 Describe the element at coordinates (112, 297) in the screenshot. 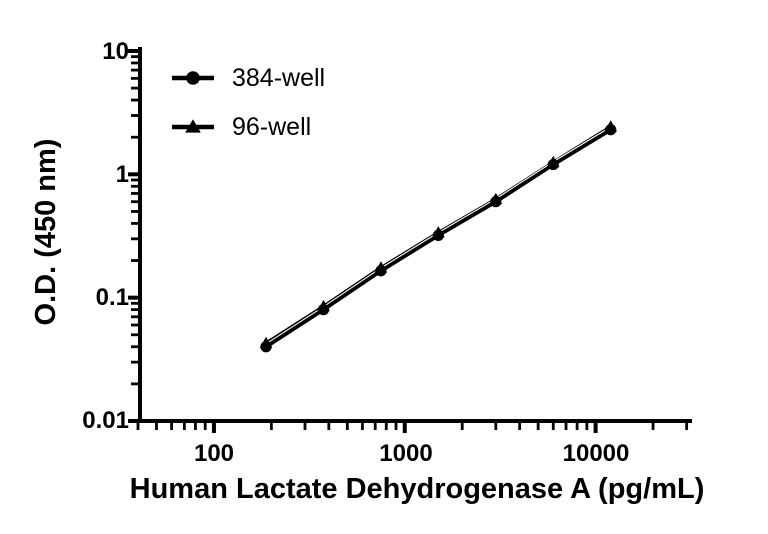

I see `y-tick-label-0p1: 0.1` at that location.